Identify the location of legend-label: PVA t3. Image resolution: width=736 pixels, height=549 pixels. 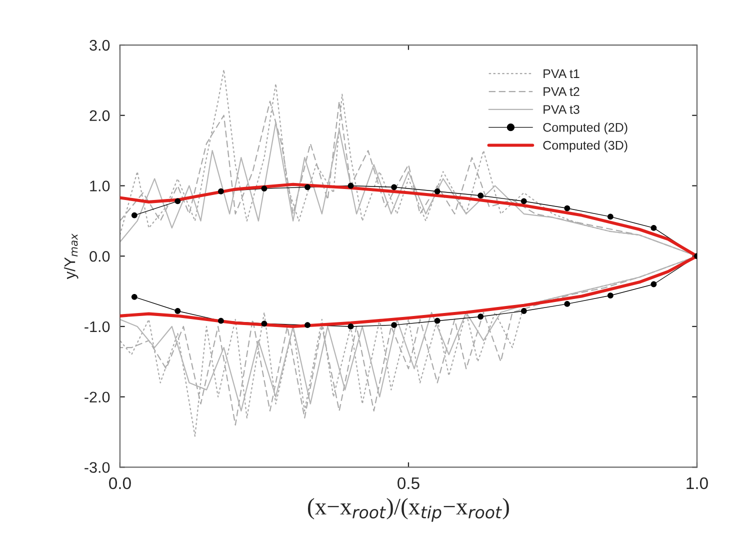
(562, 109).